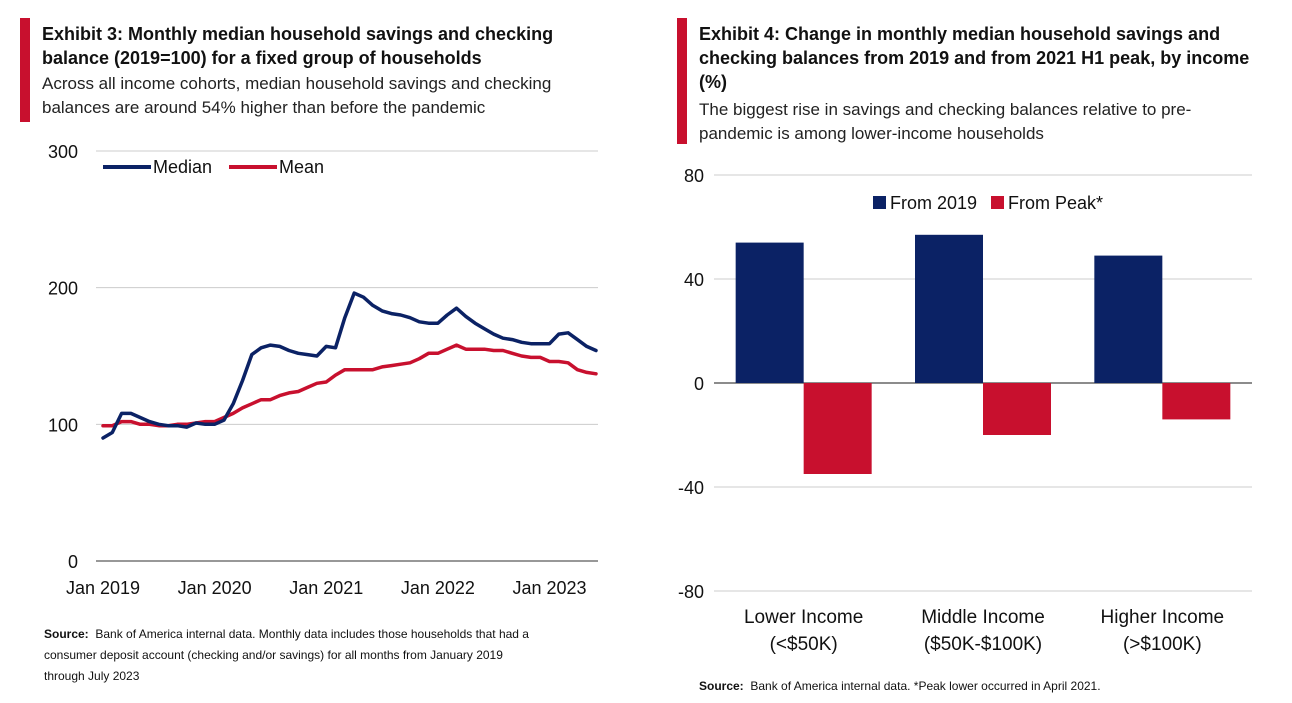 Image resolution: width=1292 pixels, height=703 pixels. Describe the element at coordinates (549, 588) in the screenshot. I see `x-tick-label: Jan 2023` at that location.